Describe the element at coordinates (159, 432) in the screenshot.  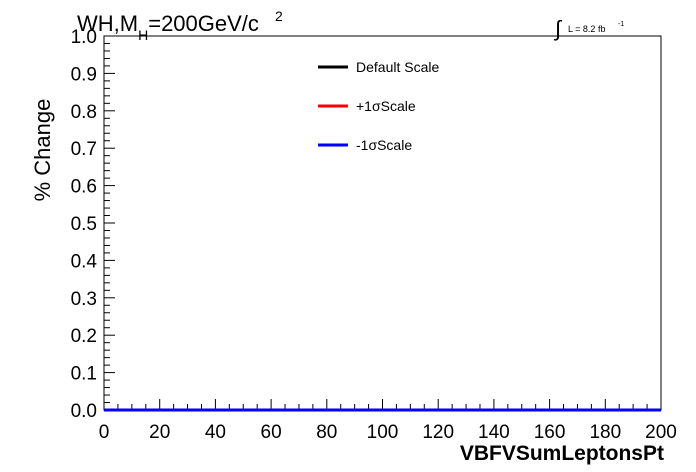
I see `x-tick-label: 20` at that location.